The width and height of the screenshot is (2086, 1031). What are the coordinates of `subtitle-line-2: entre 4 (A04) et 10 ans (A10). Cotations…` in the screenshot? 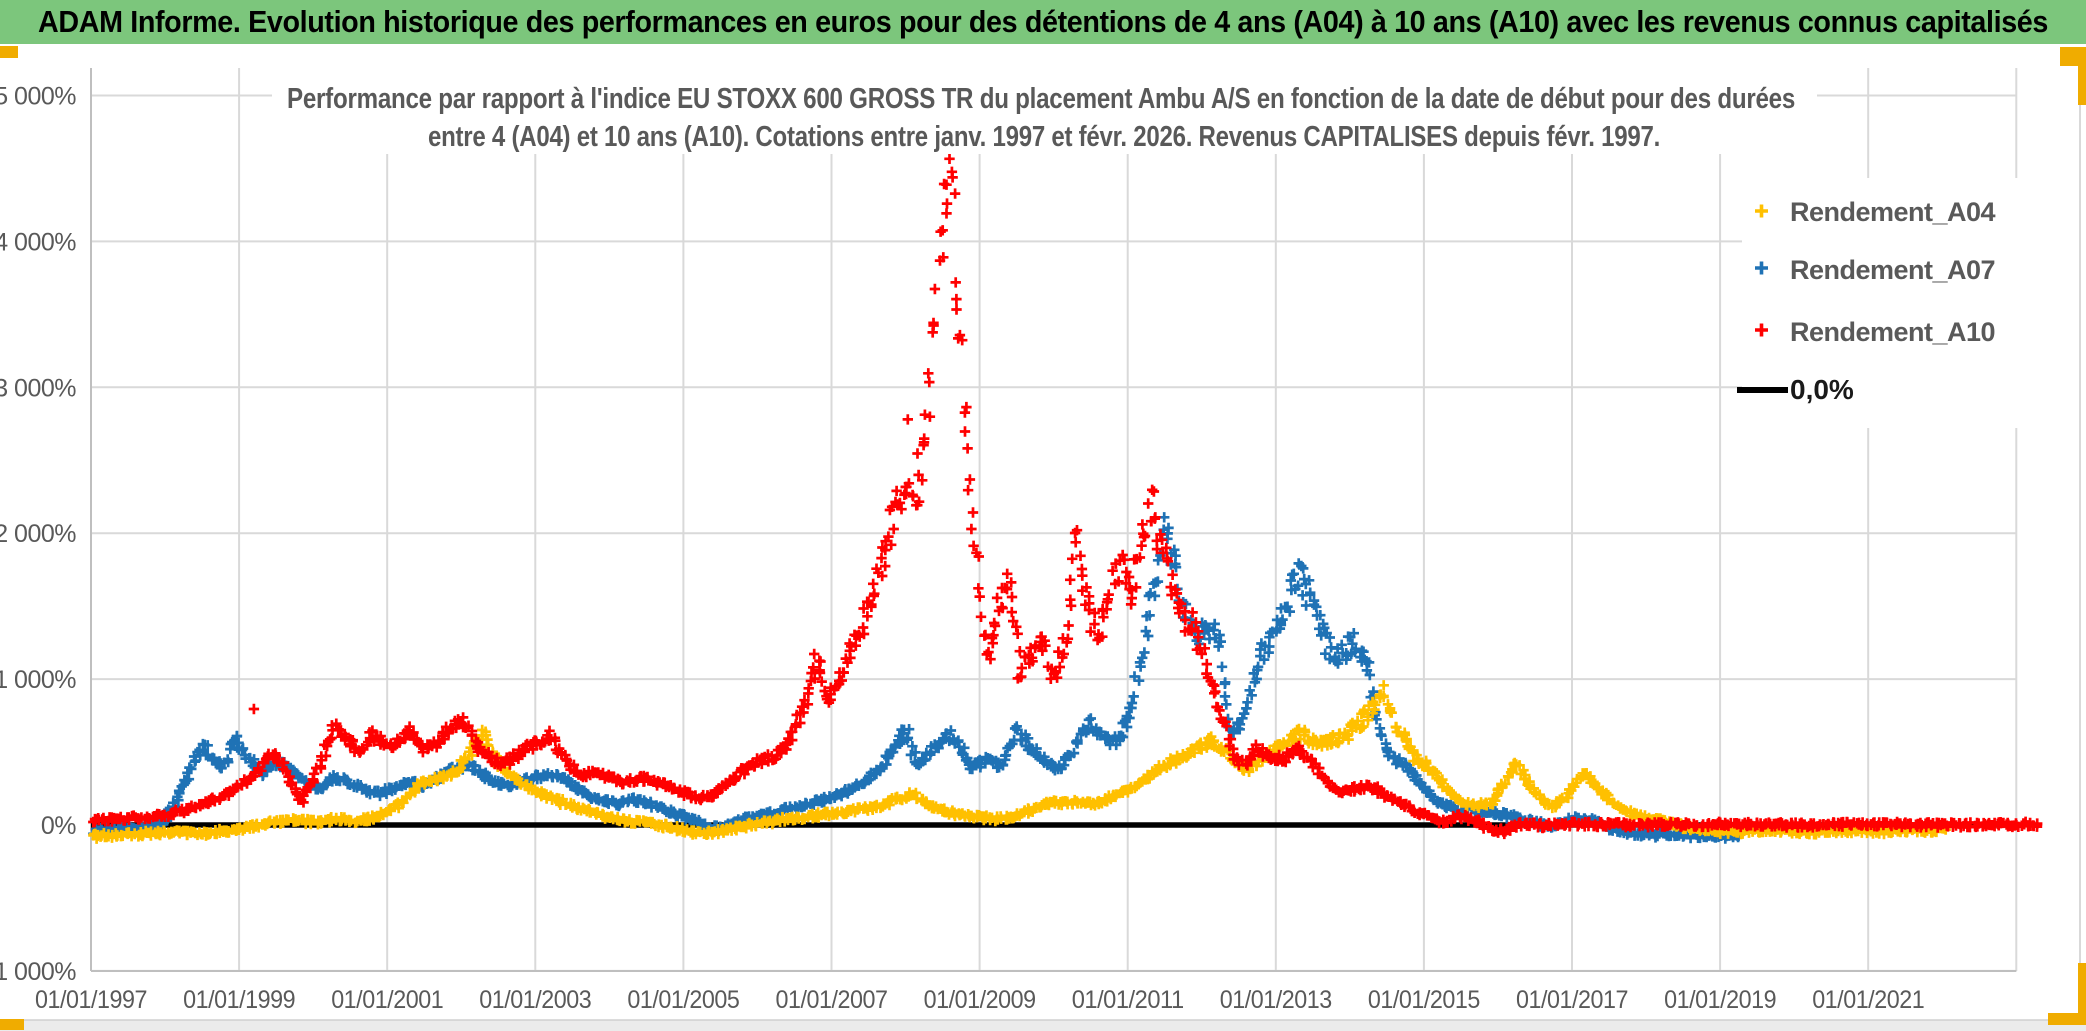 It's located at (1044, 137).